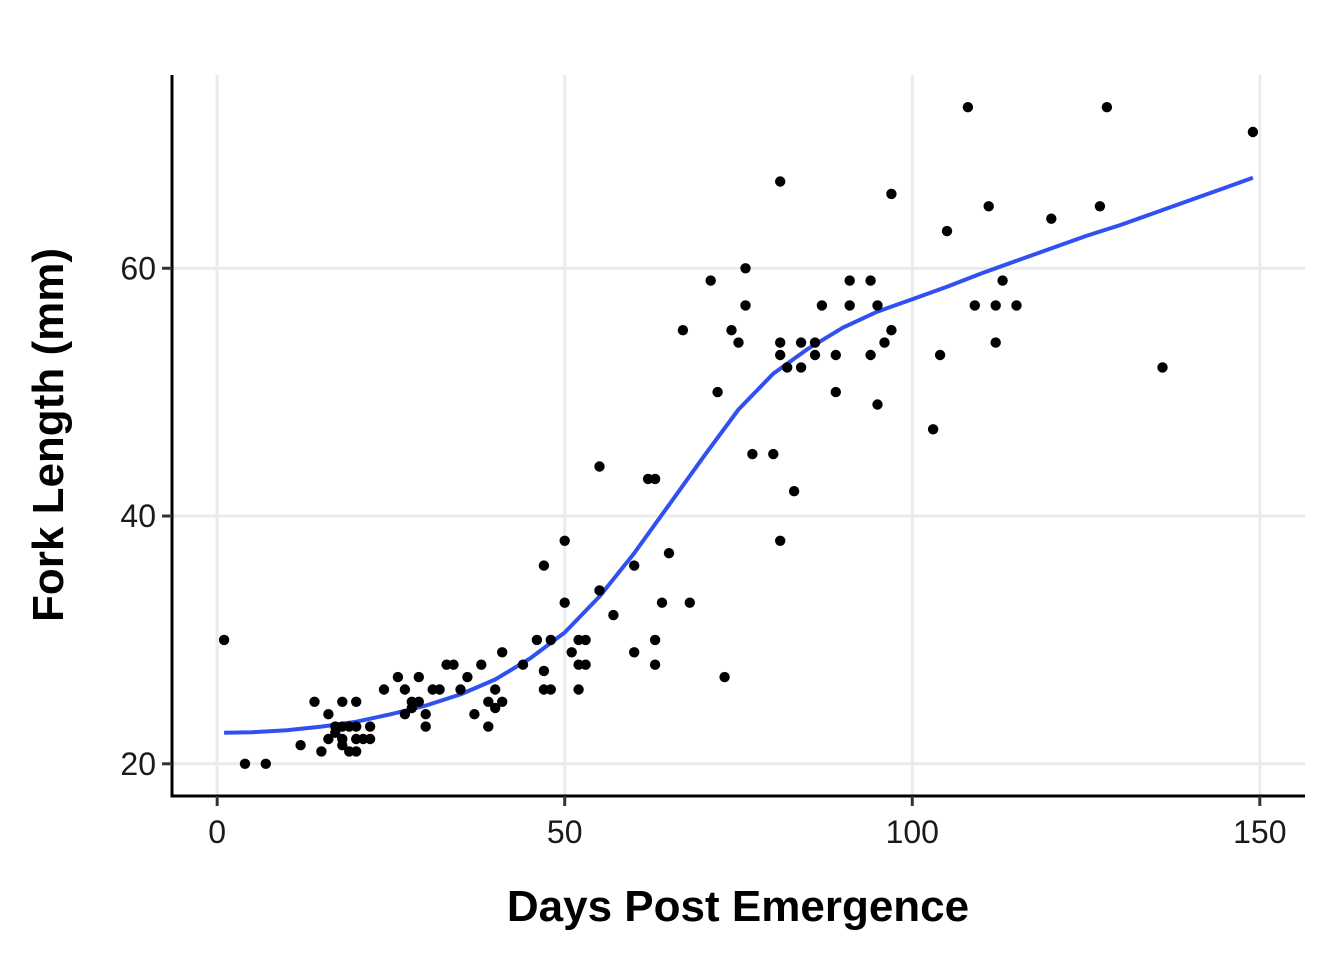 The image size is (1344, 960). Describe the element at coordinates (1259, 832) in the screenshot. I see `x-tick-label: 150` at that location.